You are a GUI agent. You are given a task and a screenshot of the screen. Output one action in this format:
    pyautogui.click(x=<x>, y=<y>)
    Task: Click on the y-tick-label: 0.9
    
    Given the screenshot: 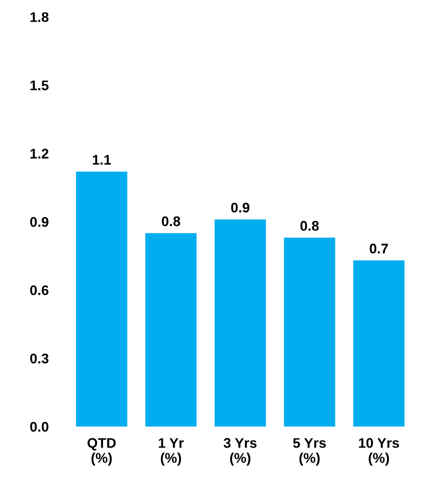 What is the action you would take?
    pyautogui.click(x=39, y=222)
    